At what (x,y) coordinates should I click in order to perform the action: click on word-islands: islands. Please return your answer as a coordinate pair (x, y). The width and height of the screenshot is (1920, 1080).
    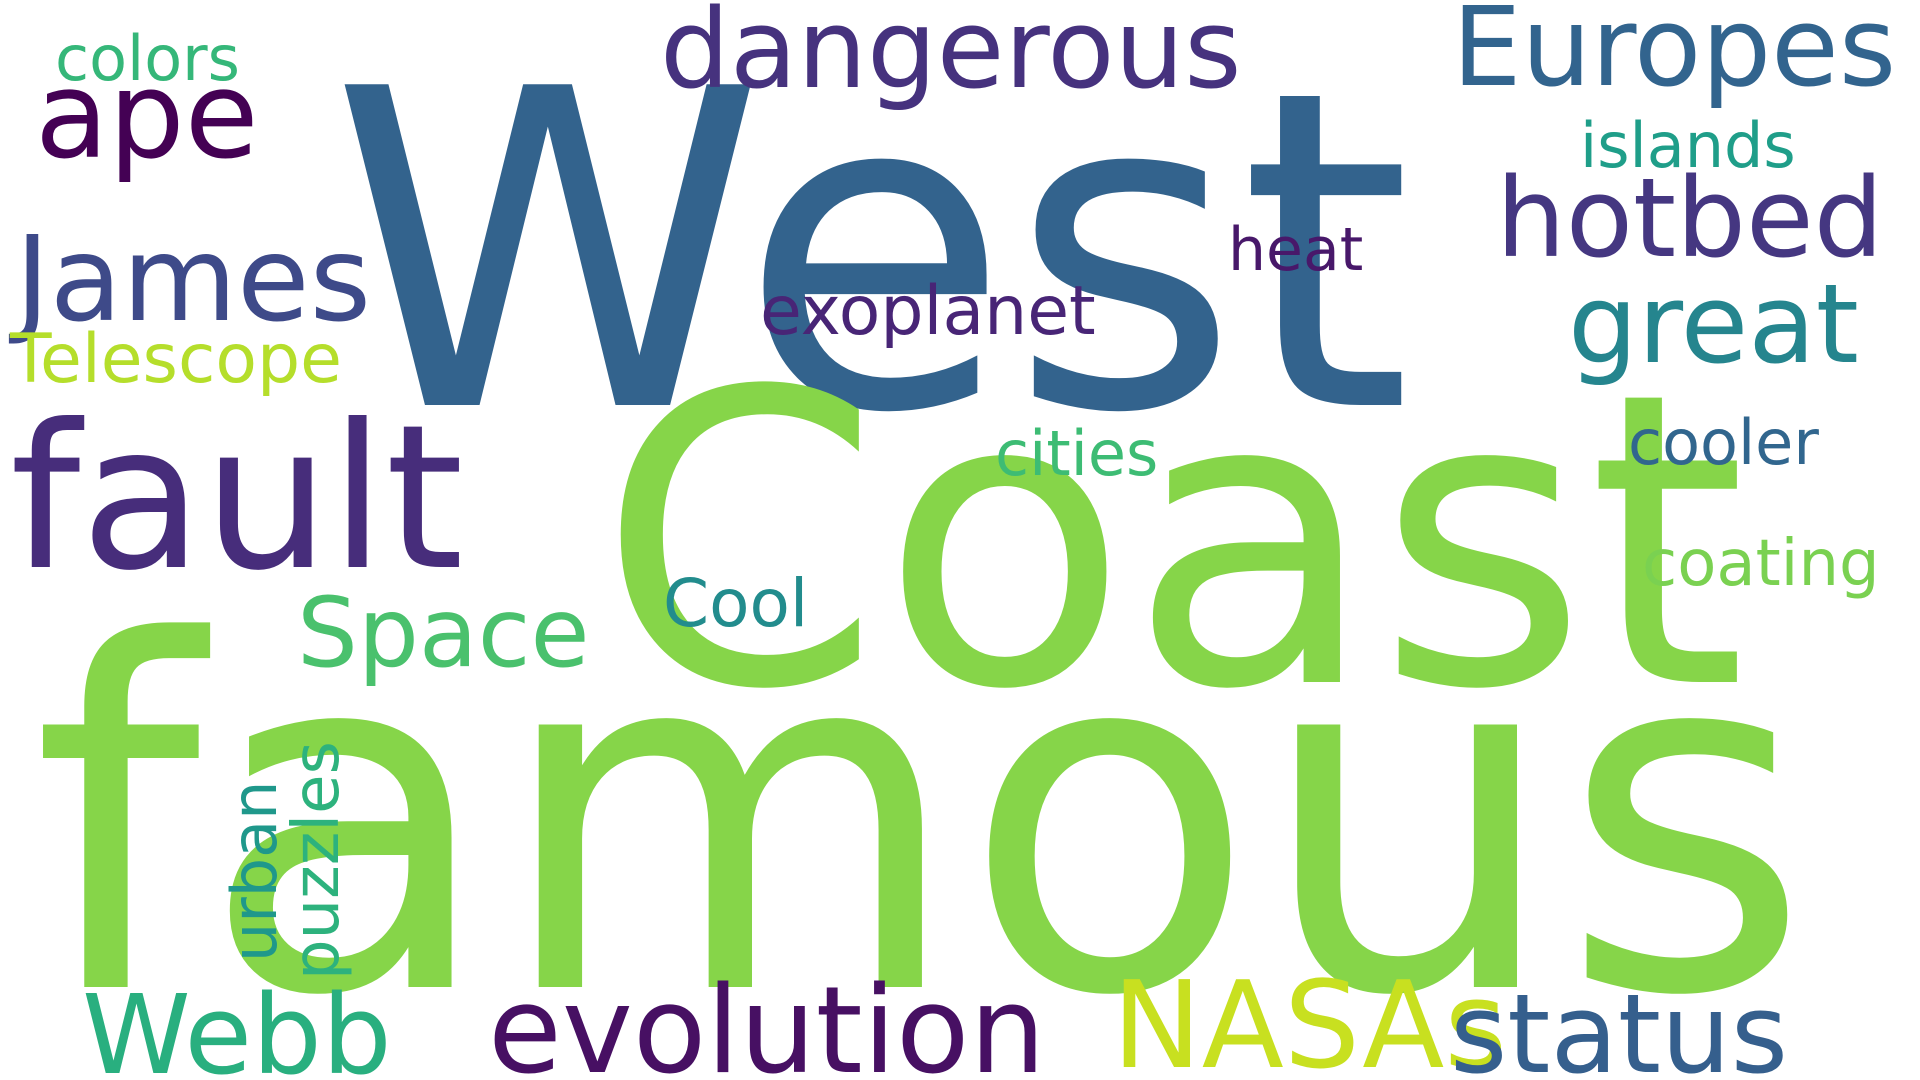
    Looking at the image, I should click on (1688, 145).